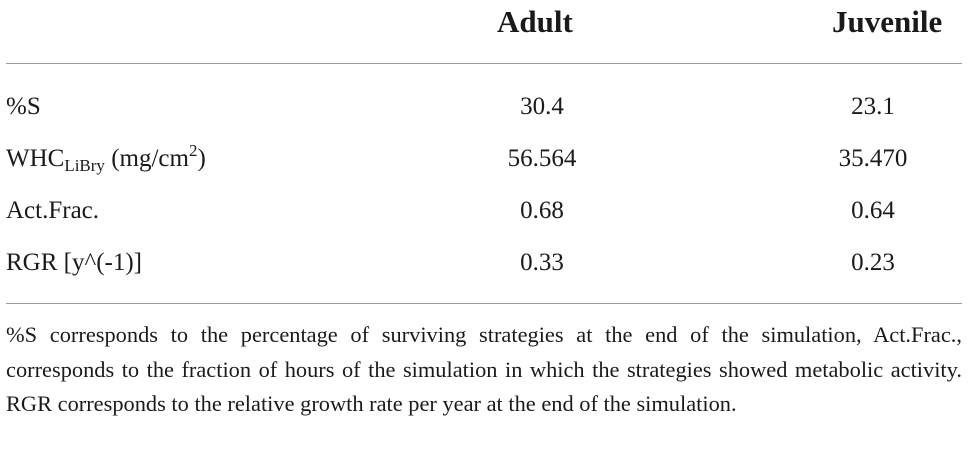 The width and height of the screenshot is (968, 463). I want to click on row-label: WHCLiBry (mg/cm2), so click(106, 159).